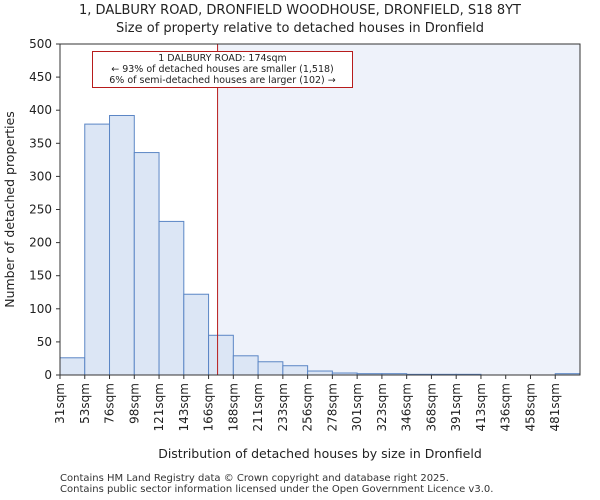 This screenshot has height=500, width=600. I want to click on x-tick-label: 233sqm, so click(283, 407).